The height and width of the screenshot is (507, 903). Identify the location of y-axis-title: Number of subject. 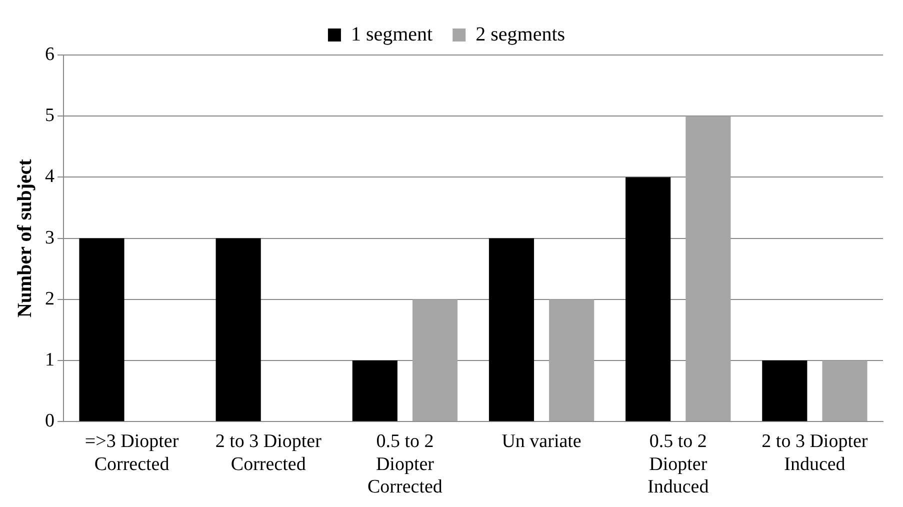
(25, 238).